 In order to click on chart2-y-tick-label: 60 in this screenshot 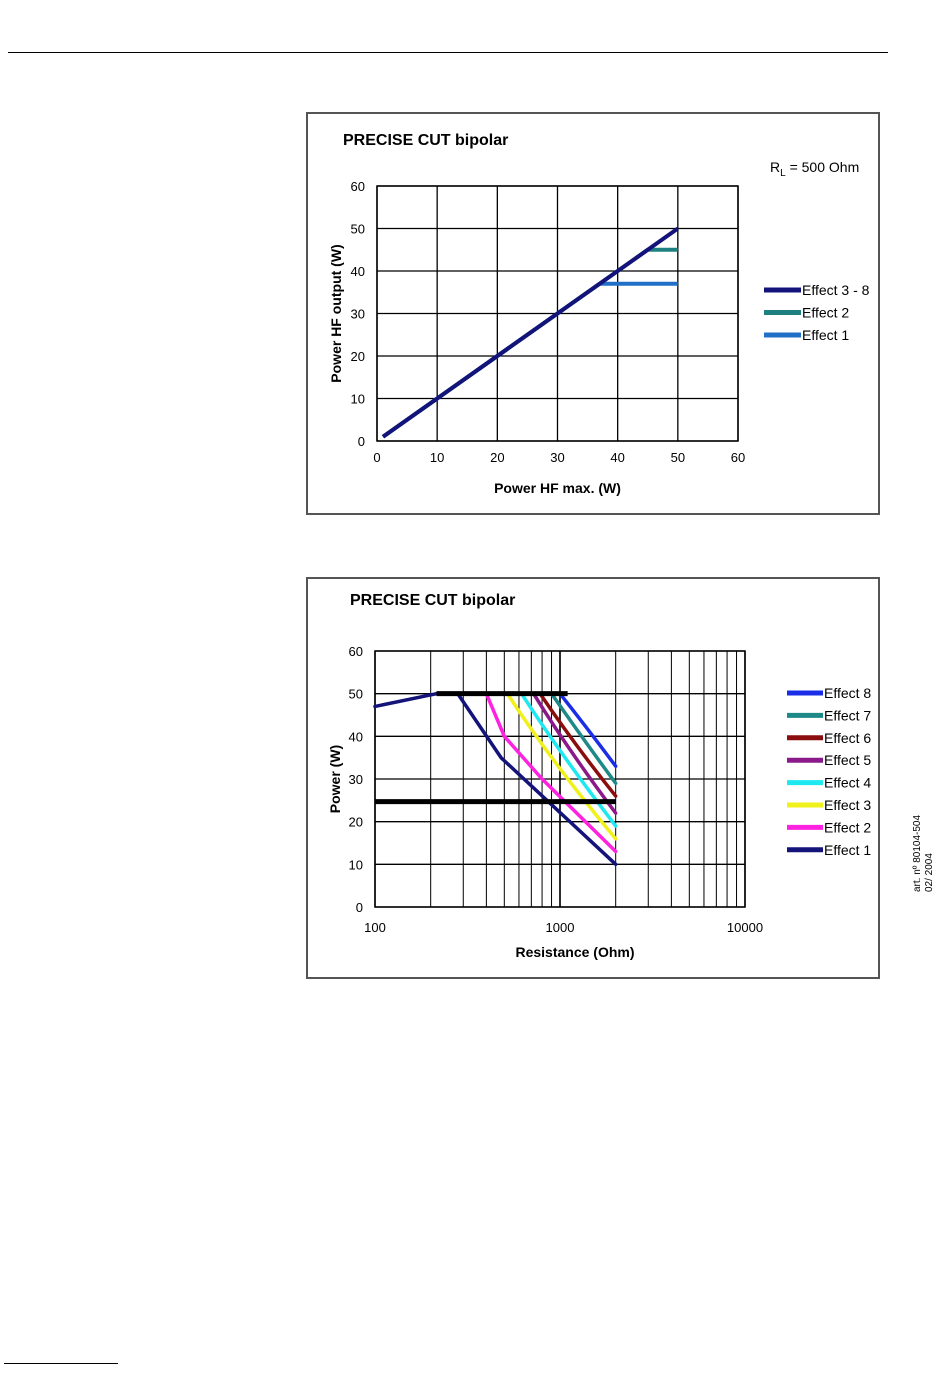, I will do `click(356, 651)`.